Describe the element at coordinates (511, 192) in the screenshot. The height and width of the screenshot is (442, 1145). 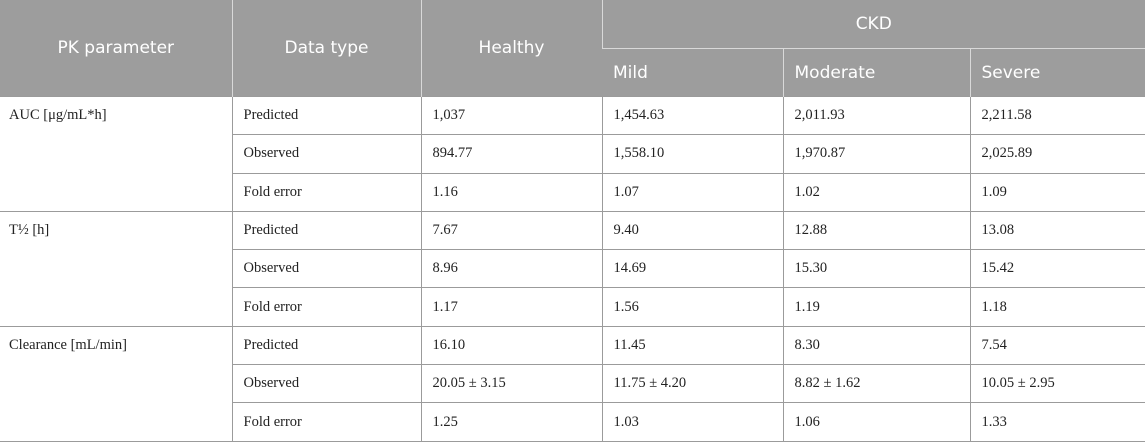
I see `healthy-cell: 1.16` at that location.